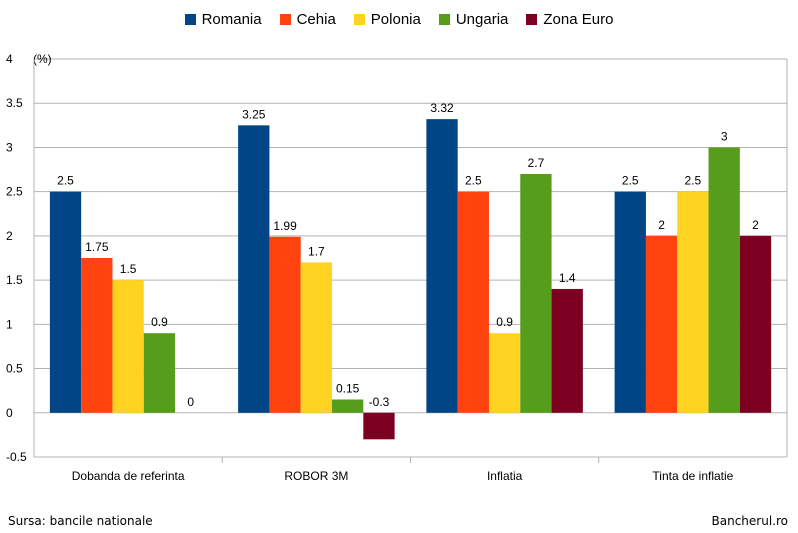 The width and height of the screenshot is (798, 533). I want to click on legend-item: Polonia, so click(387, 19).